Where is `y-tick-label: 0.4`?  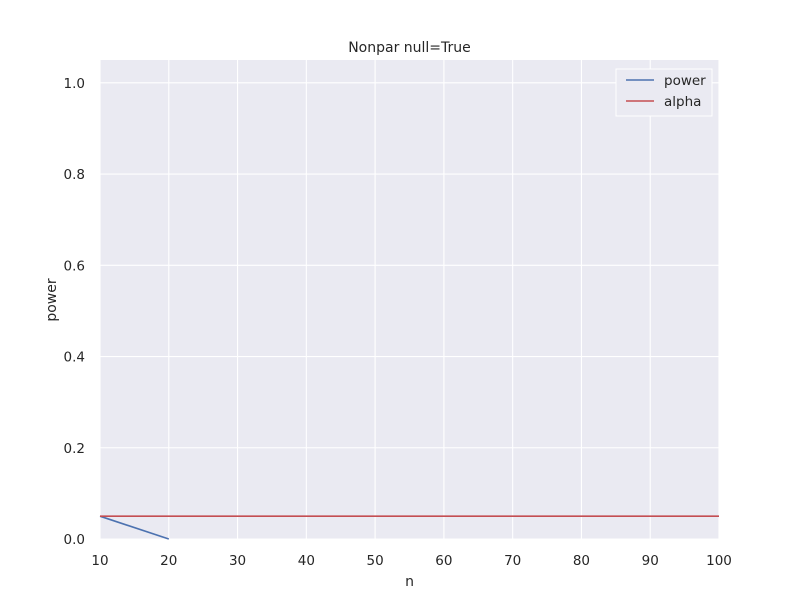 y-tick-label: 0.4 is located at coordinates (74, 358).